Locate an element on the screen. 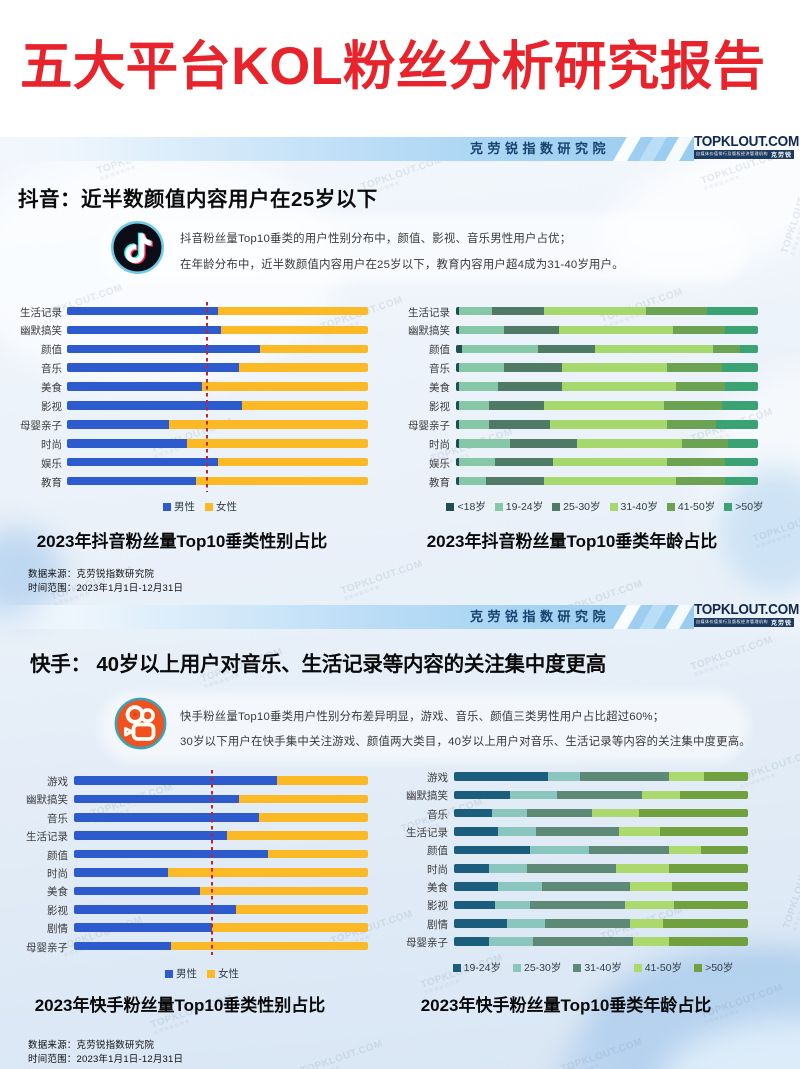 The image size is (800, 1069). legend-item: 男性 is located at coordinates (179, 506).